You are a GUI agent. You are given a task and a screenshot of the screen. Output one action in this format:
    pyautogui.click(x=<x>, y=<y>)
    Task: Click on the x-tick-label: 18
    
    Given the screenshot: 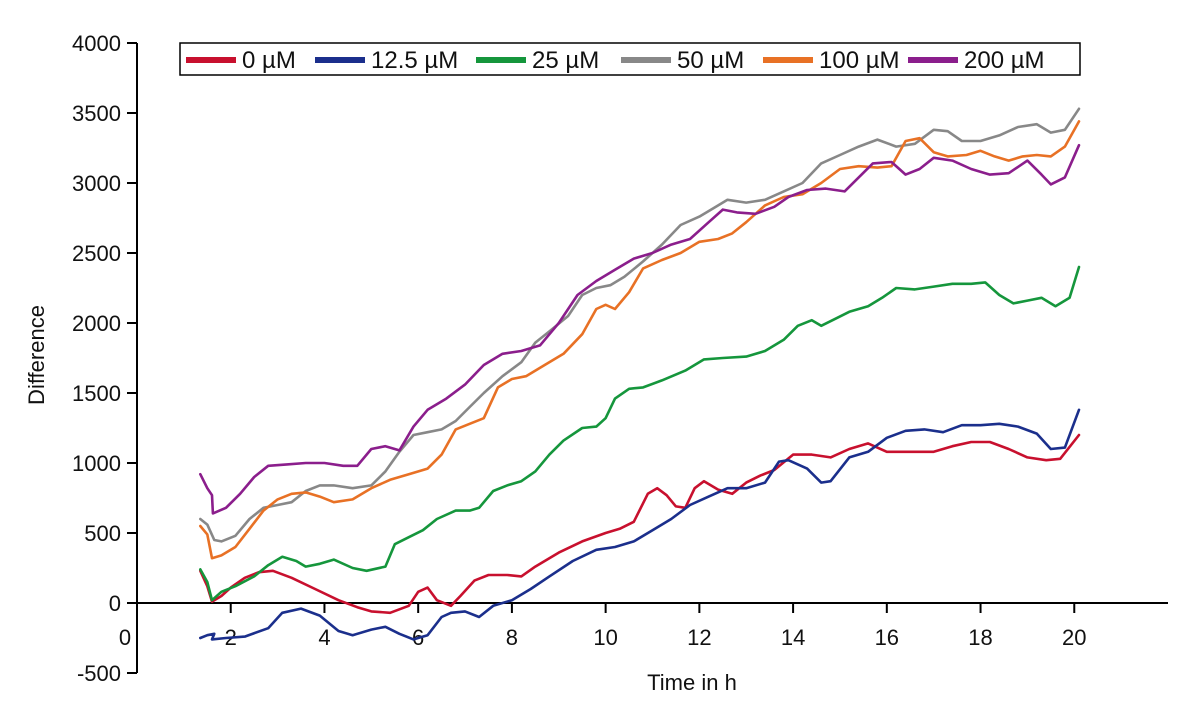 What is the action you would take?
    pyautogui.click(x=980, y=637)
    